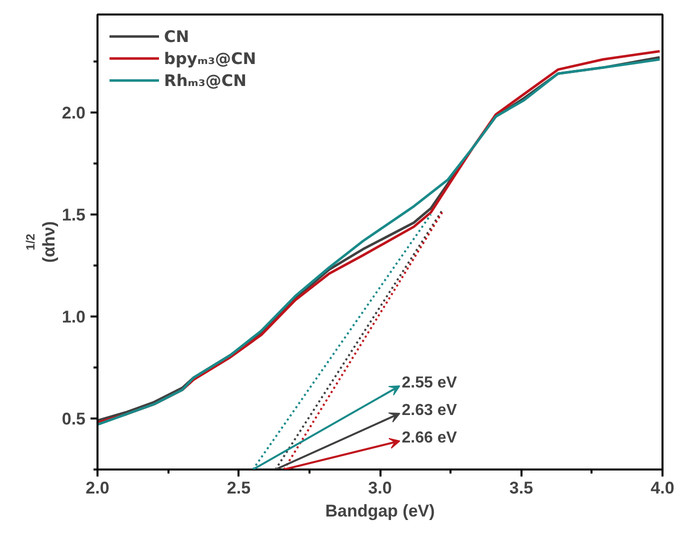 This screenshot has height=537, width=686. I want to click on x-tick-label: 2.0, so click(98, 488).